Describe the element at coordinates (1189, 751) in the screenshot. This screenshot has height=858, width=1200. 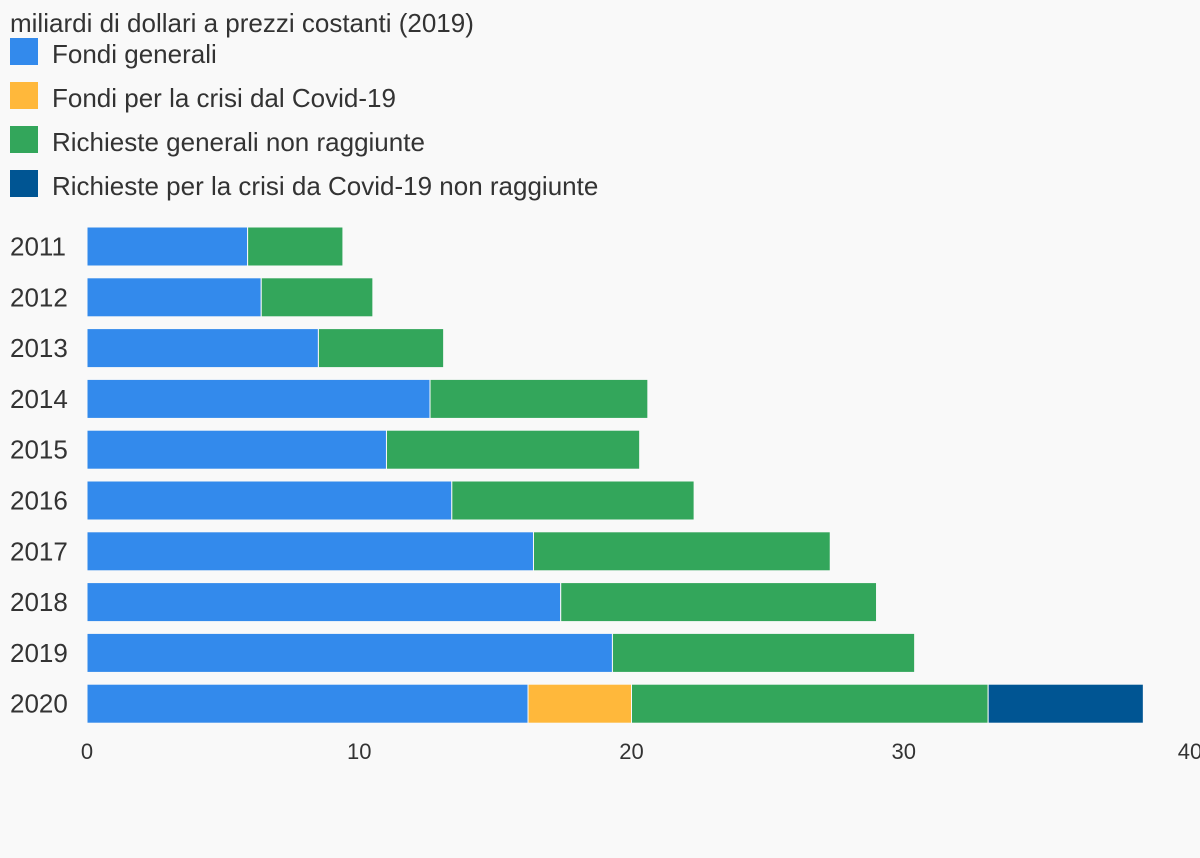
I see `x-tick-label: 40` at that location.